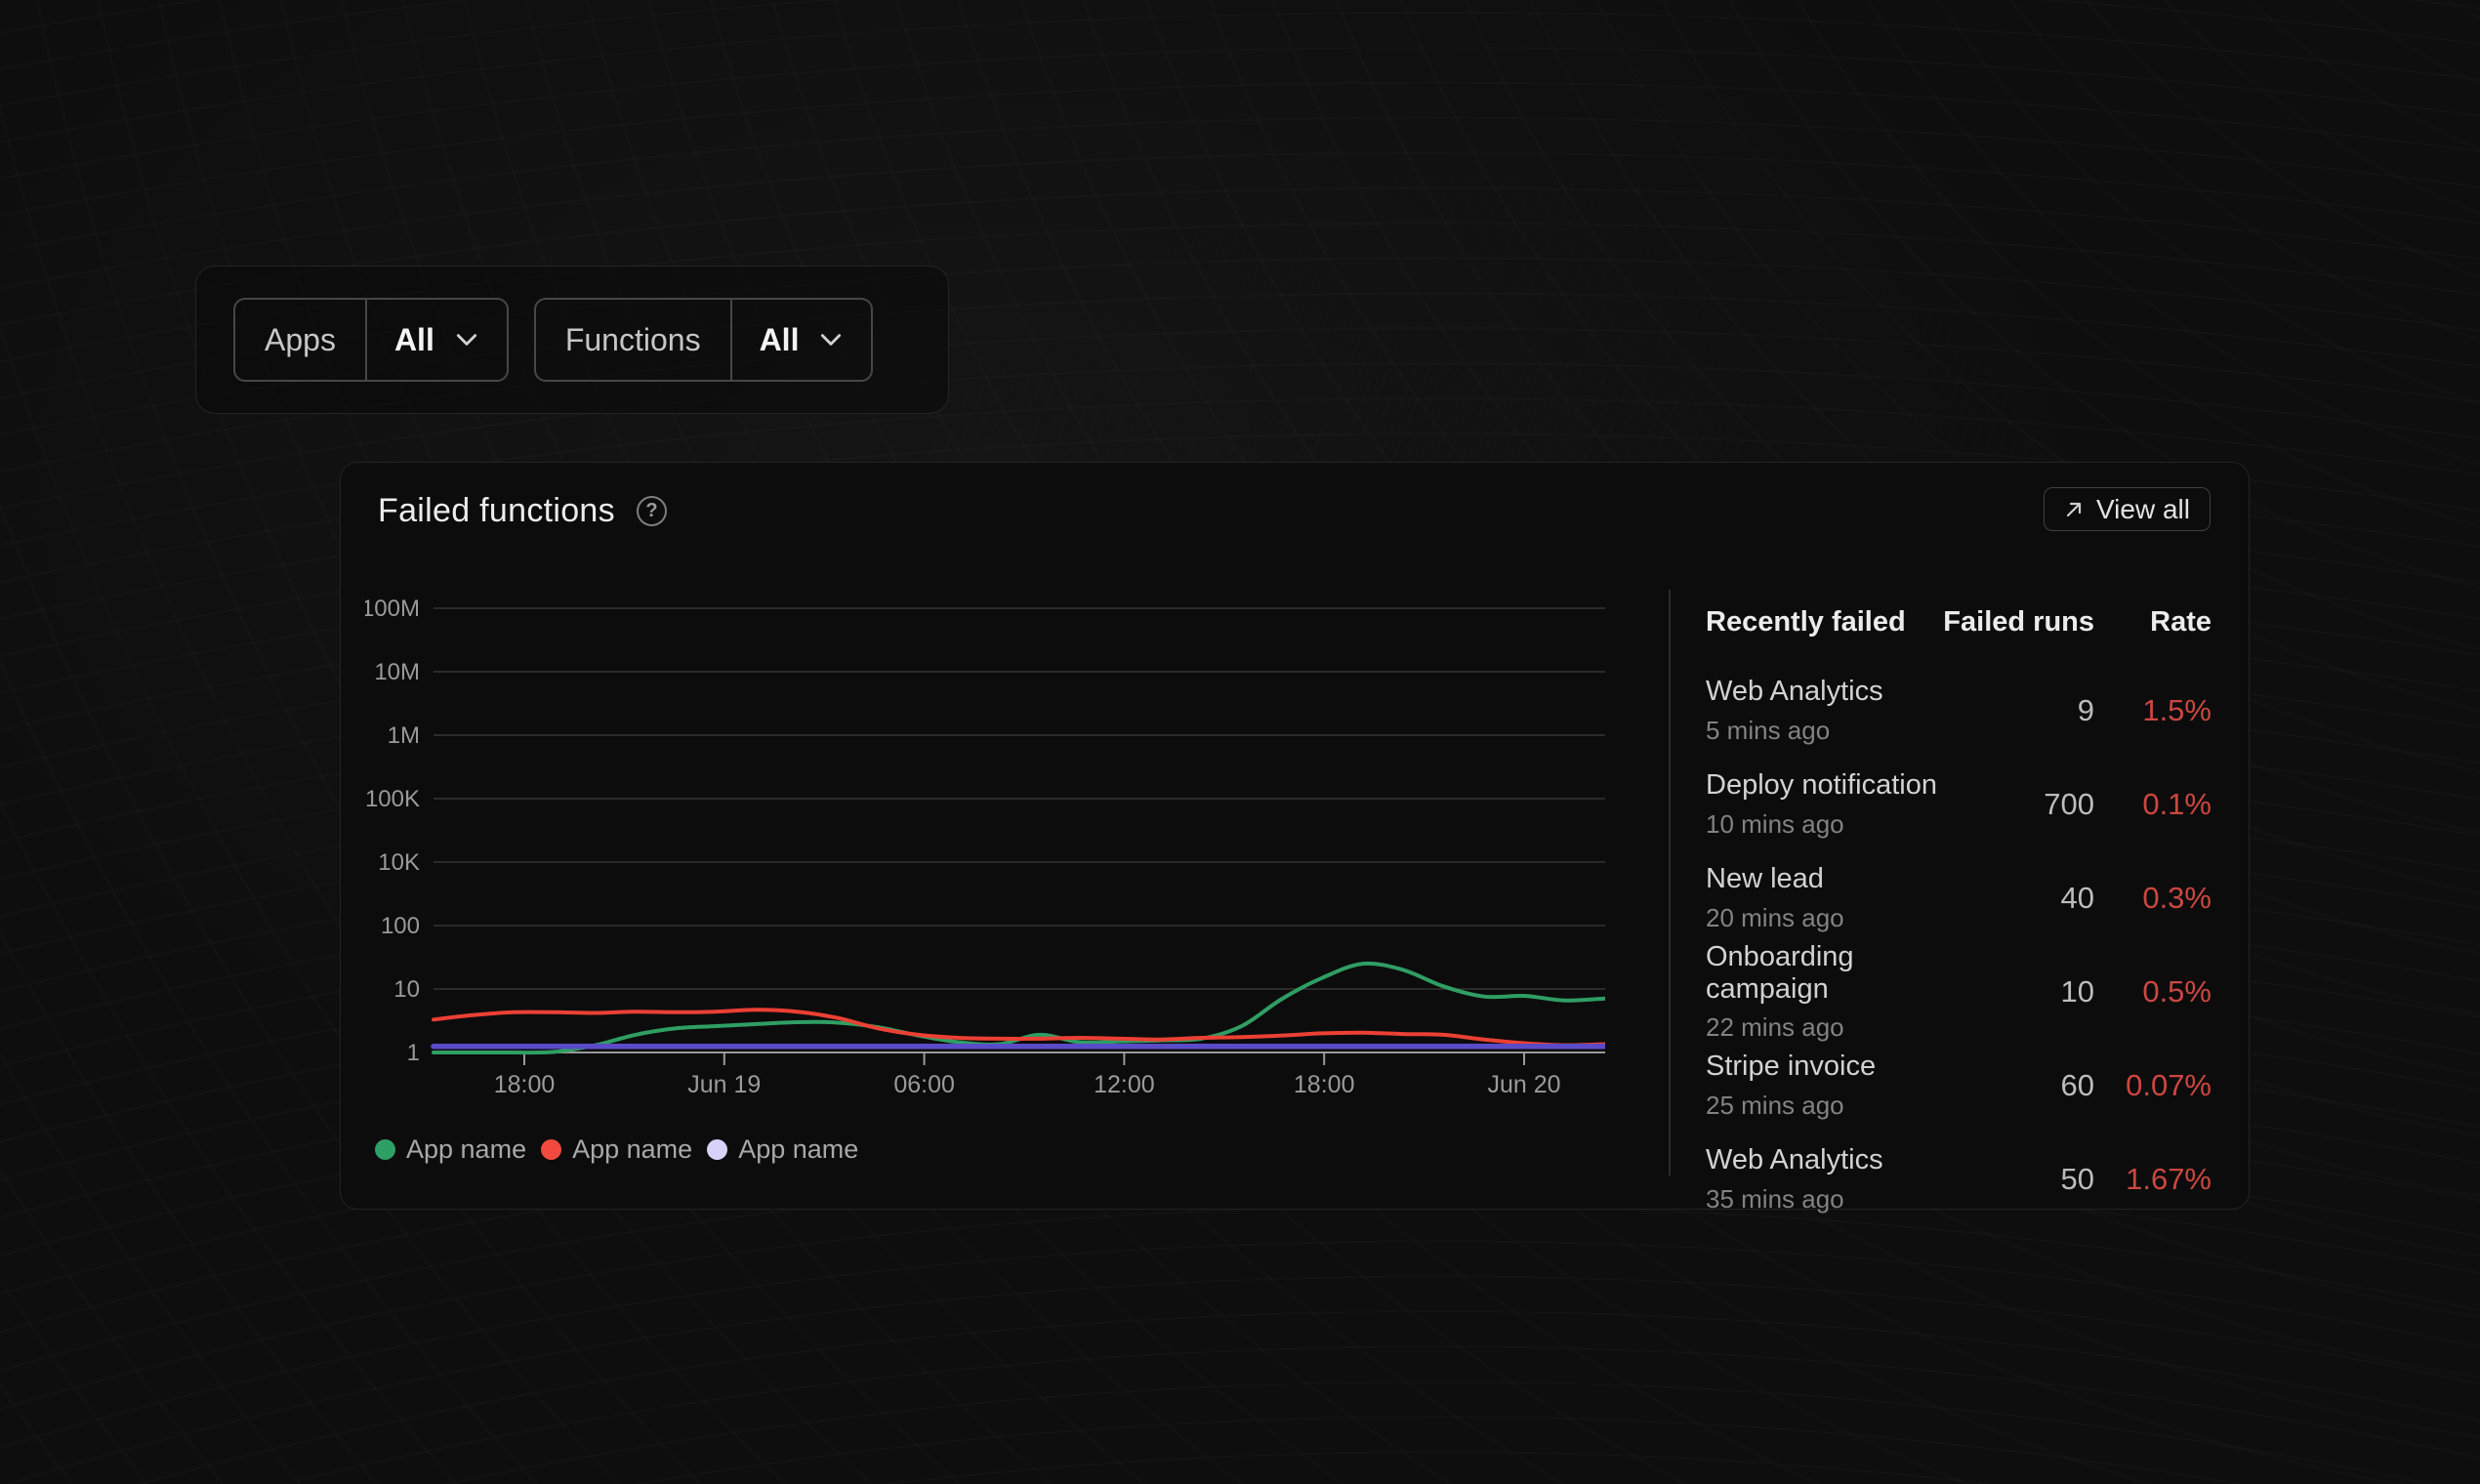  Describe the element at coordinates (1822, 898) in the screenshot. I see `function-name-cell: New lead 20 mins ago` at that location.